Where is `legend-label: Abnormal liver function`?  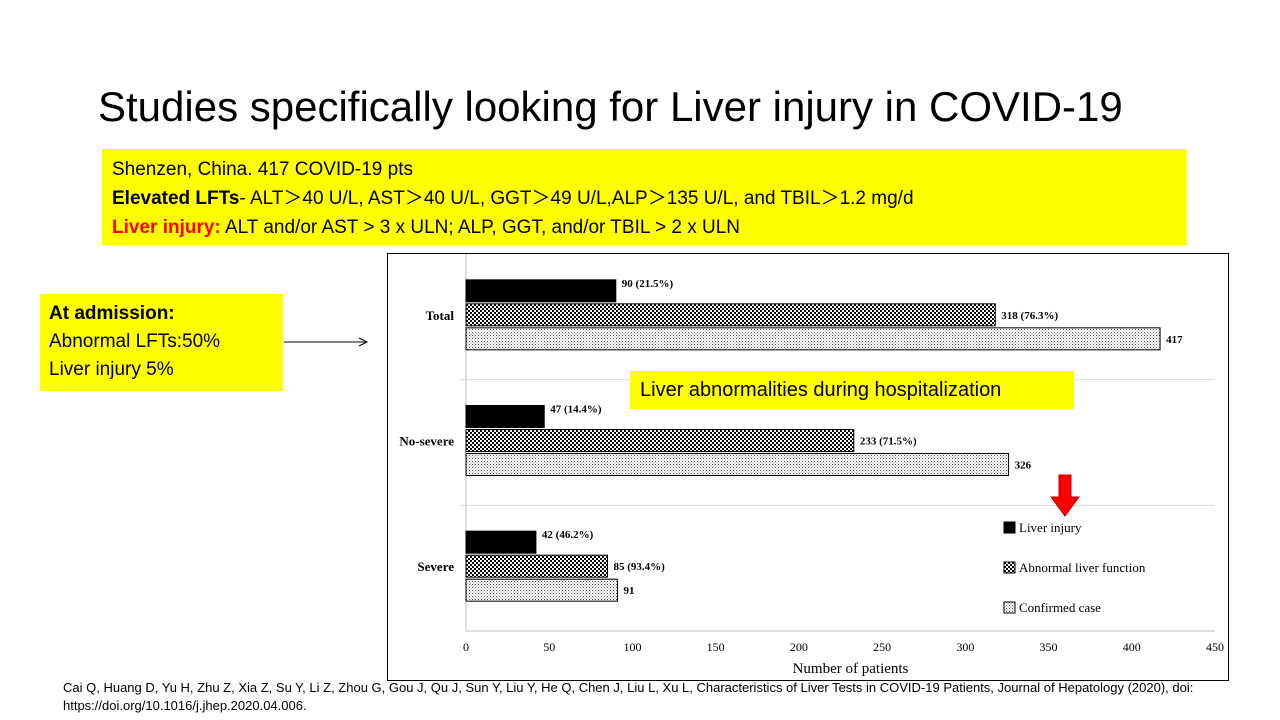 legend-label: Abnormal liver function is located at coordinates (1082, 567).